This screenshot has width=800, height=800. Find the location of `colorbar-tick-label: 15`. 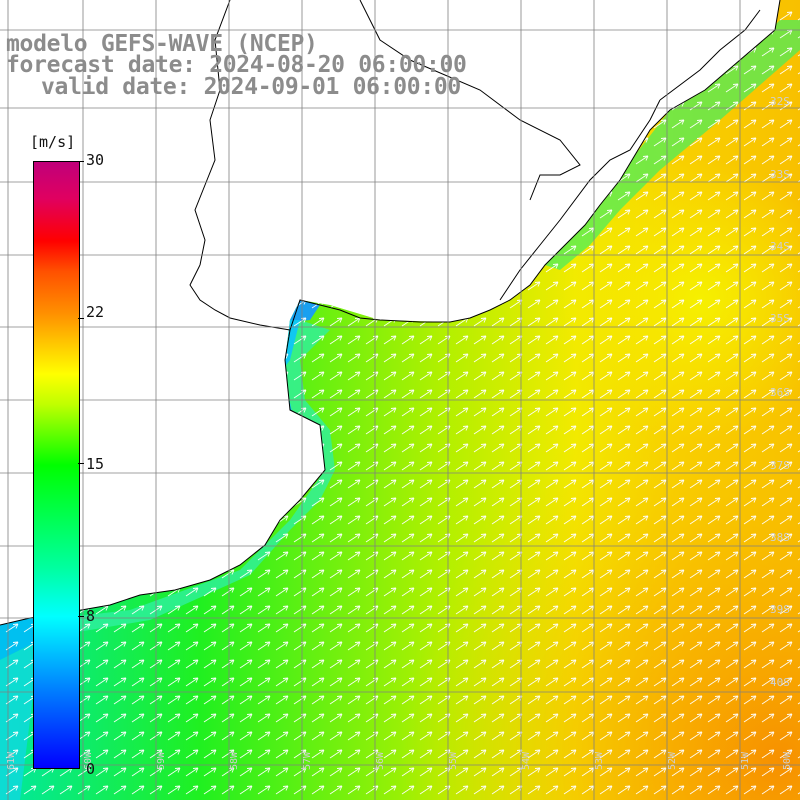

colorbar-tick-label: 15 is located at coordinates (95, 464).